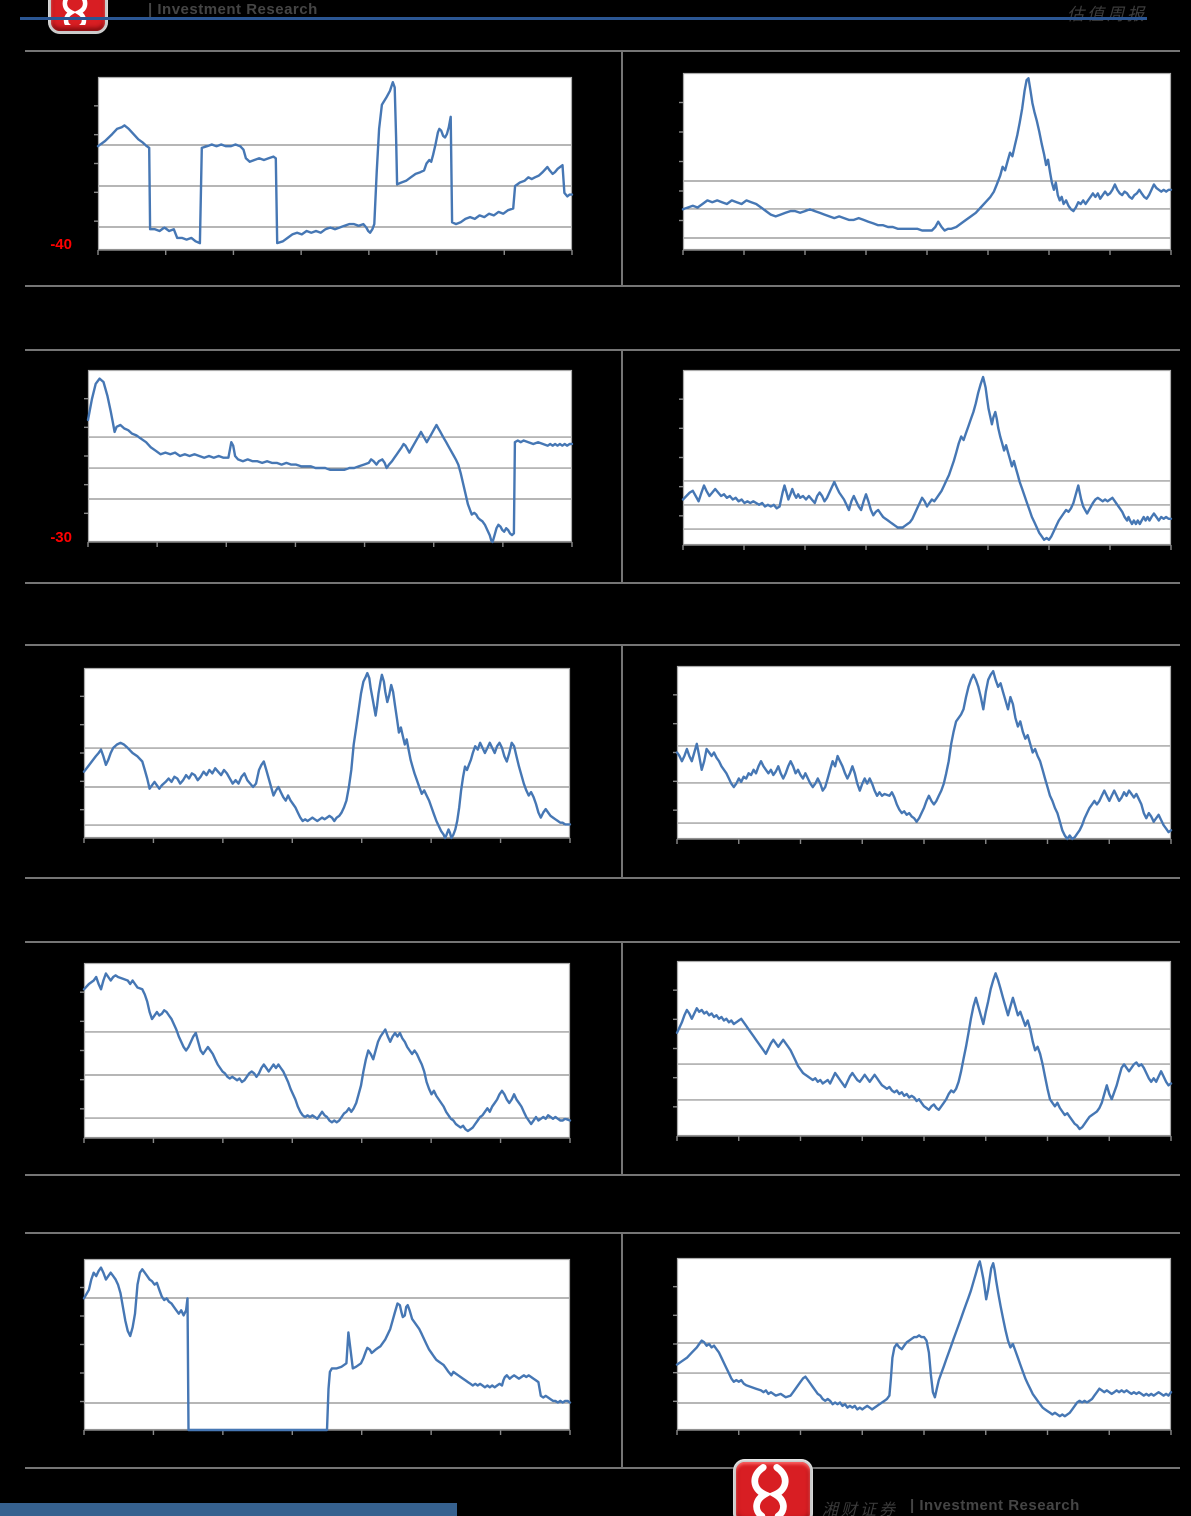 The image size is (1191, 1516). Describe the element at coordinates (923, 1346) in the screenshot. I see `chart-row5-right` at that location.